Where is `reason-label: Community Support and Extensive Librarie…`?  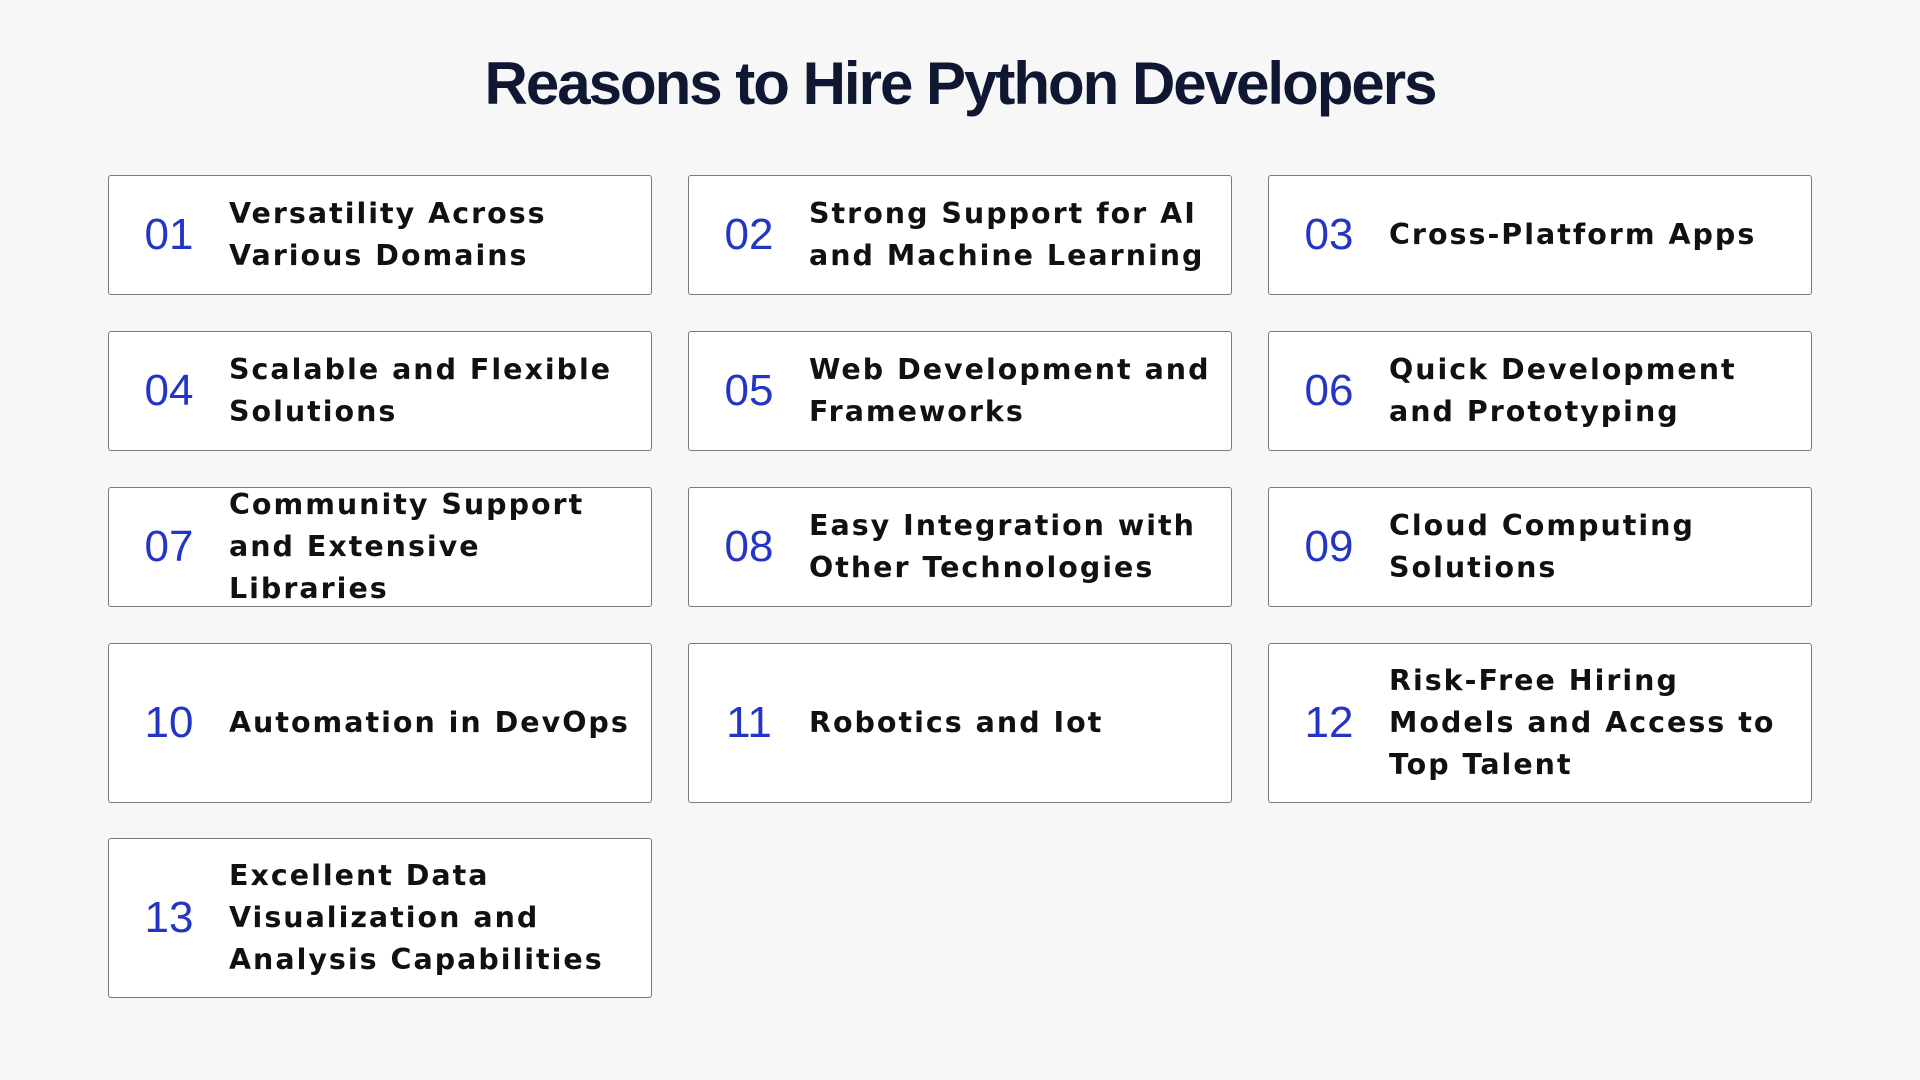
reason-label: Community Support and Extensive Librarie… is located at coordinates (407, 546).